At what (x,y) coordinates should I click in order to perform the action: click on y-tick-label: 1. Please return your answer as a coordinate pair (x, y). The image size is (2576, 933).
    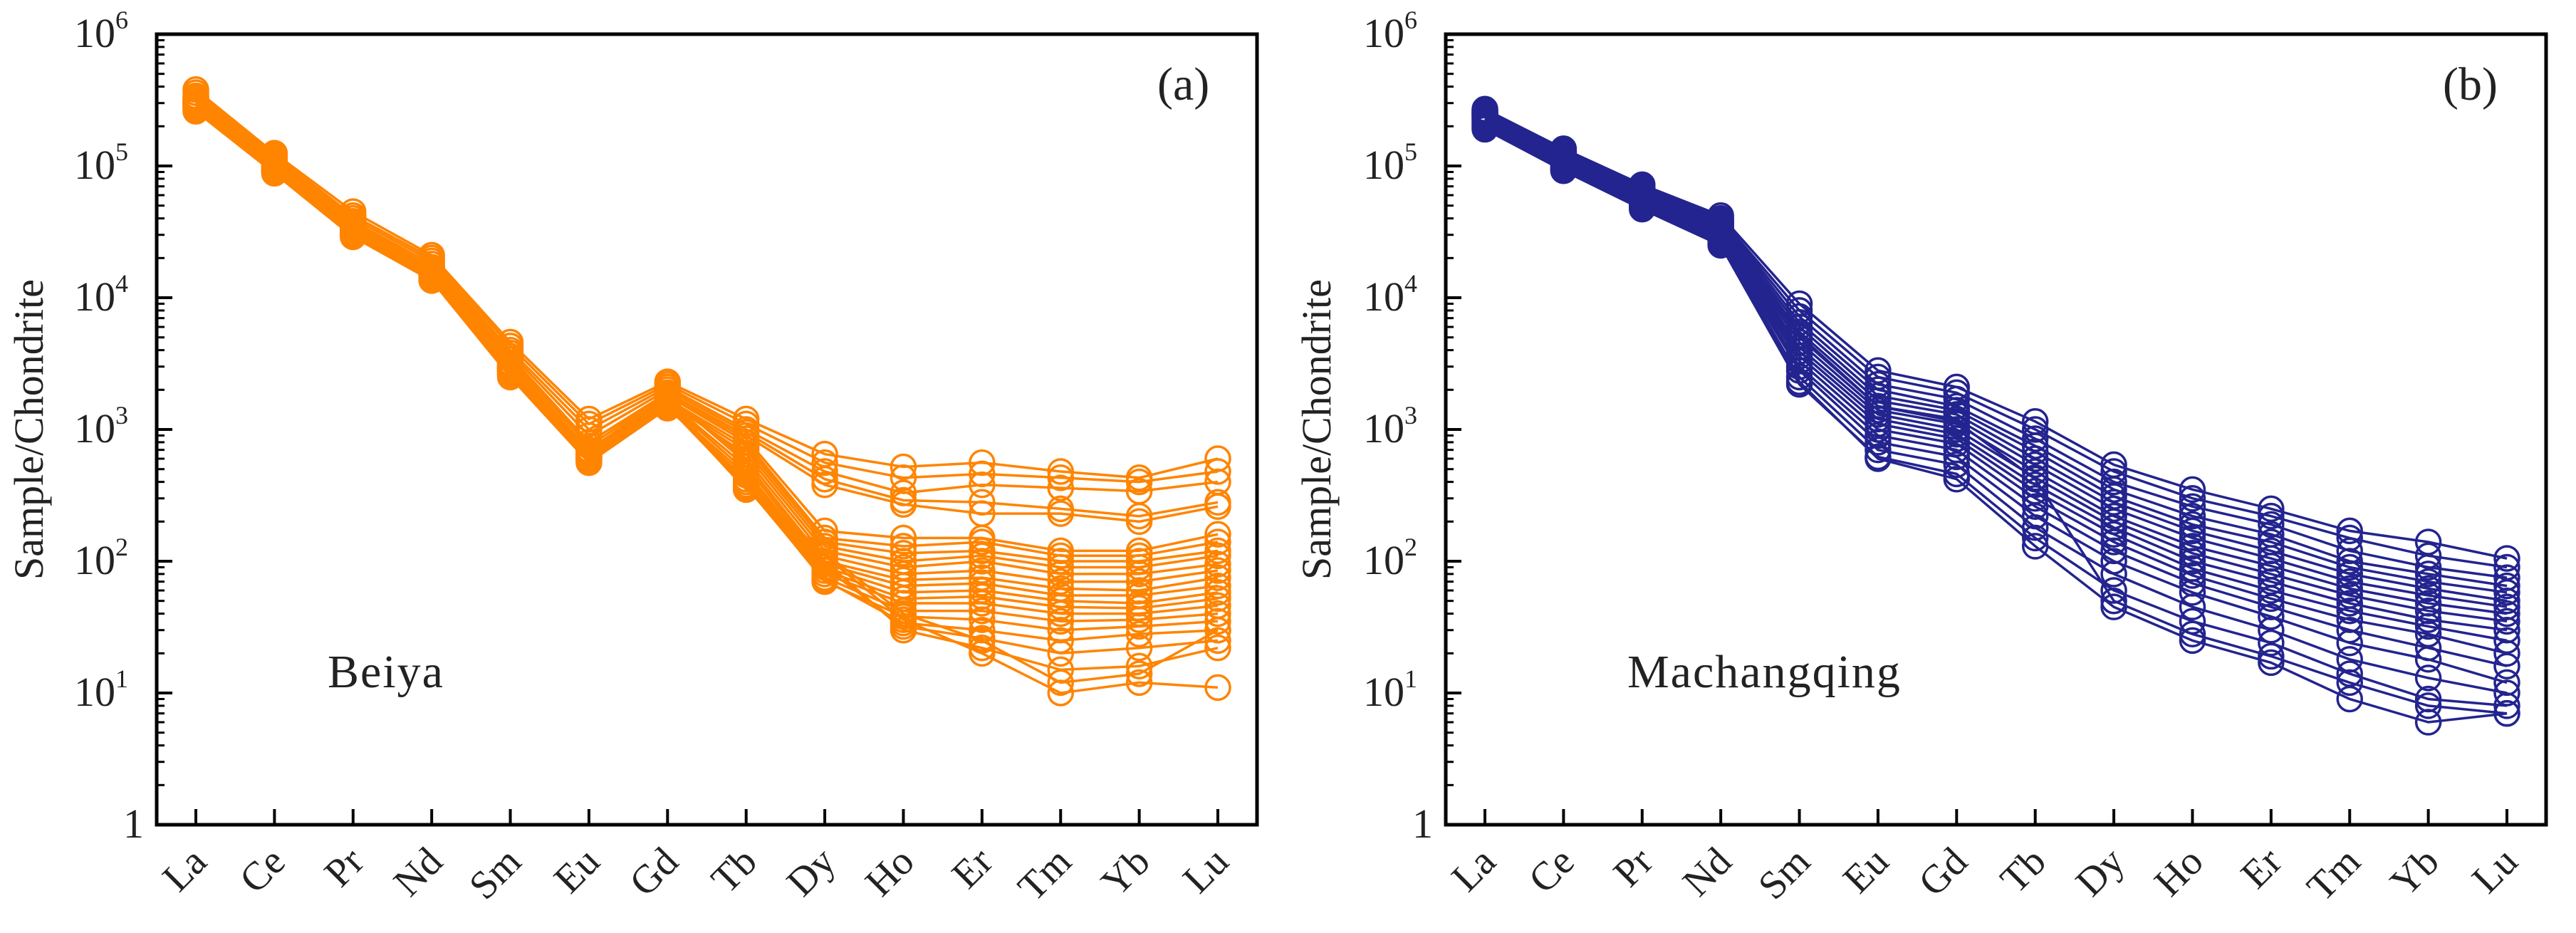
    Looking at the image, I should click on (1422, 824).